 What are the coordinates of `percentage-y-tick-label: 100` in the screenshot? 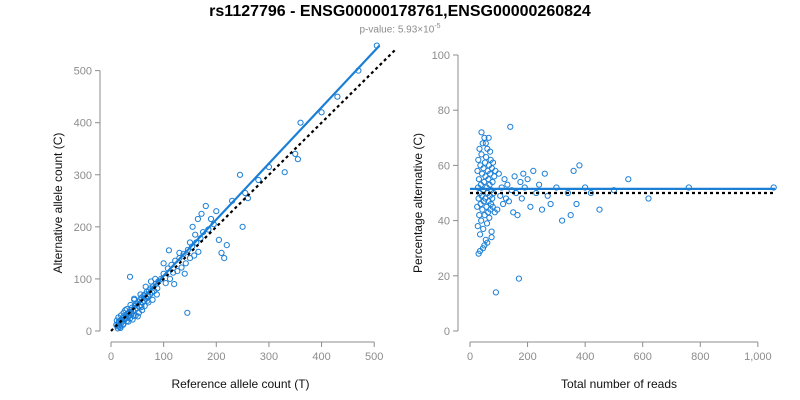 It's located at (441, 56).